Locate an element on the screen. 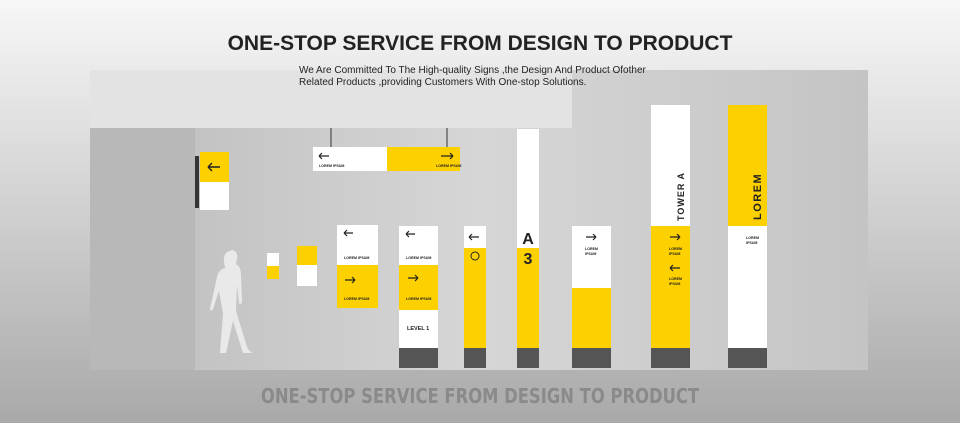  title: ONE-STOP SERVICE FROM DESIGN TO PRODUCT is located at coordinates (480, 43).